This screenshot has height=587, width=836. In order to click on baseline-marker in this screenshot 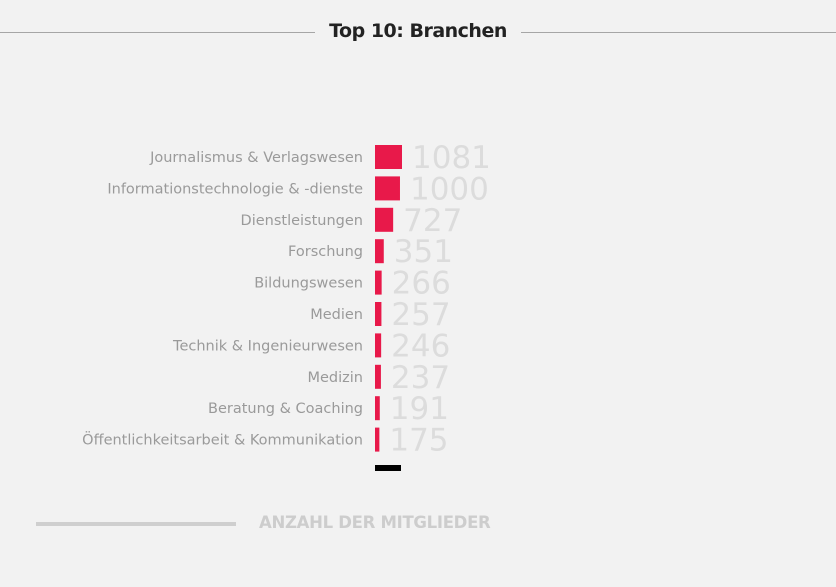, I will do `click(388, 468)`.